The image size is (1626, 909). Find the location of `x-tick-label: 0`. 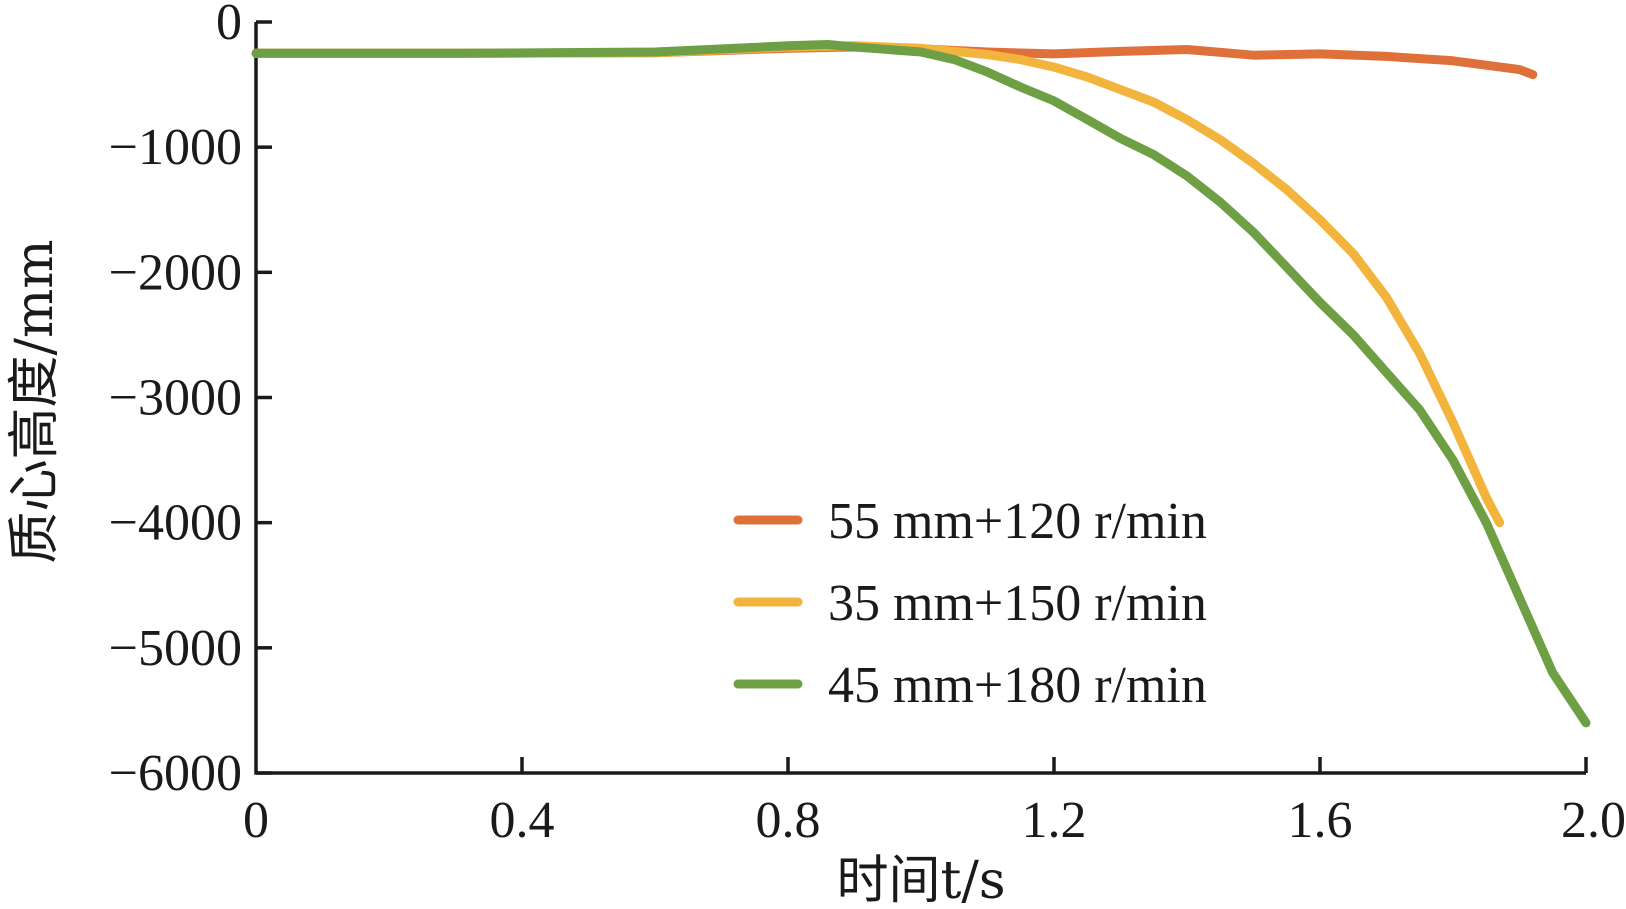

x-tick-label: 0 is located at coordinates (256, 820).